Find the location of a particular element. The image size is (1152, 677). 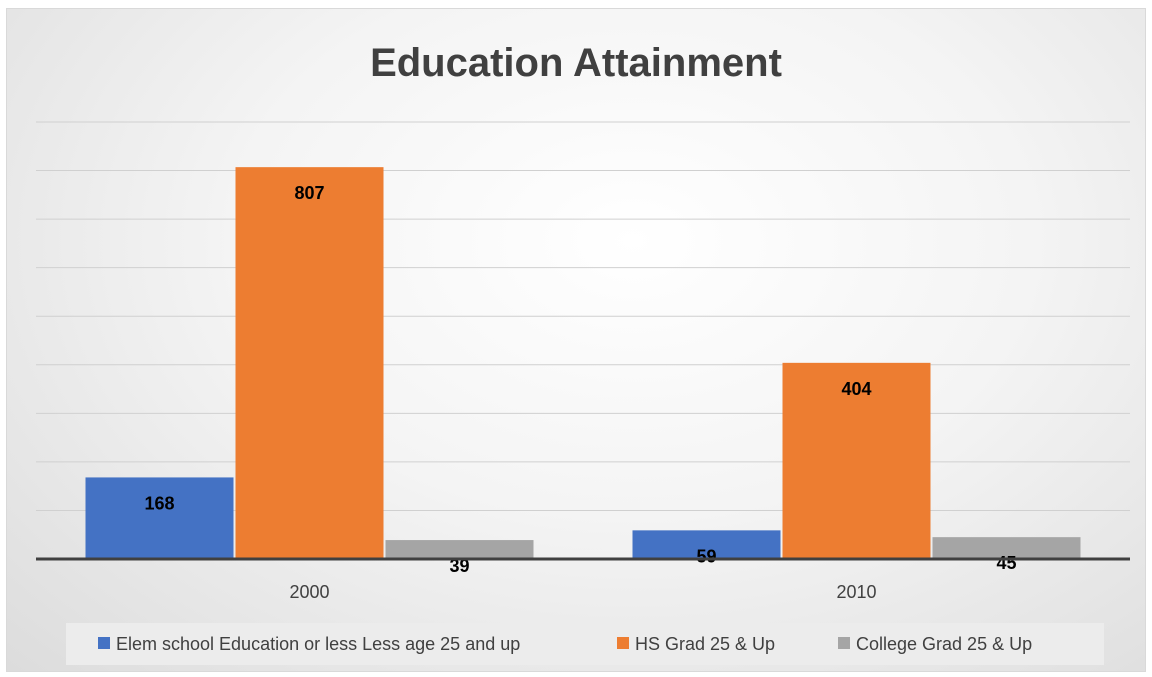

legend-background is located at coordinates (585, 644).